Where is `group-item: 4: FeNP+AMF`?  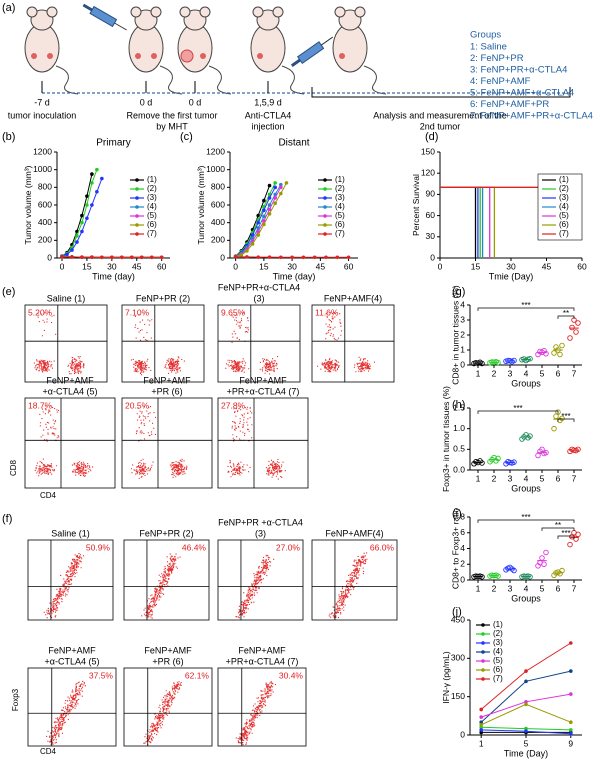 group-item: 4: FeNP+AMF is located at coordinates (500, 81).